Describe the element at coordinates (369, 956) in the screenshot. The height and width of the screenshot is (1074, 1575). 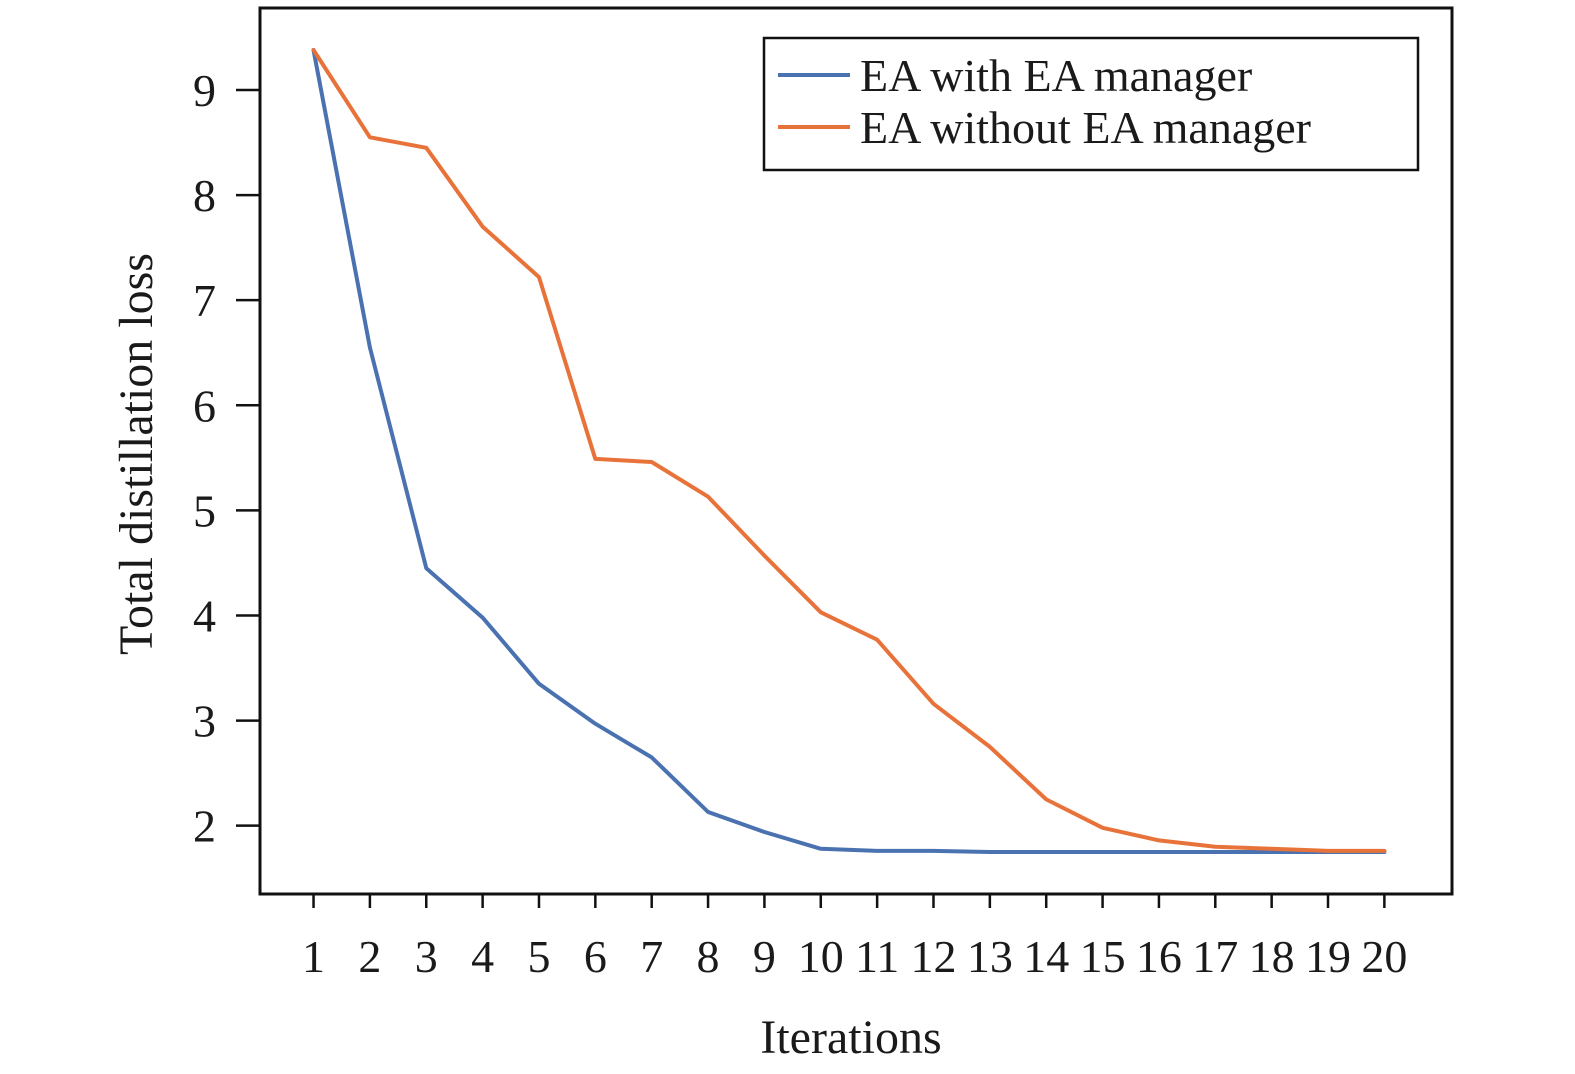
I see `x-tick-label: 2` at that location.